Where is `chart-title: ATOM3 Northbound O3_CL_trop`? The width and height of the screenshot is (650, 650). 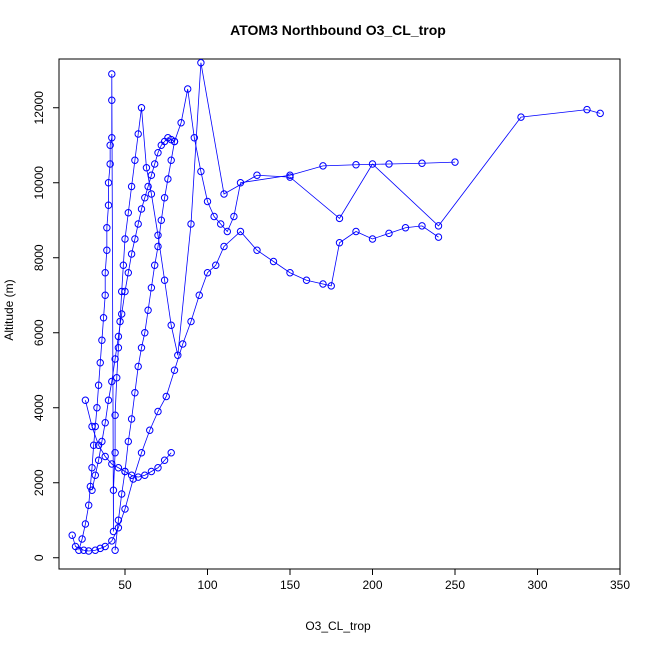
chart-title: ATOM3 Northbound O3_CL_trop is located at coordinates (338, 30).